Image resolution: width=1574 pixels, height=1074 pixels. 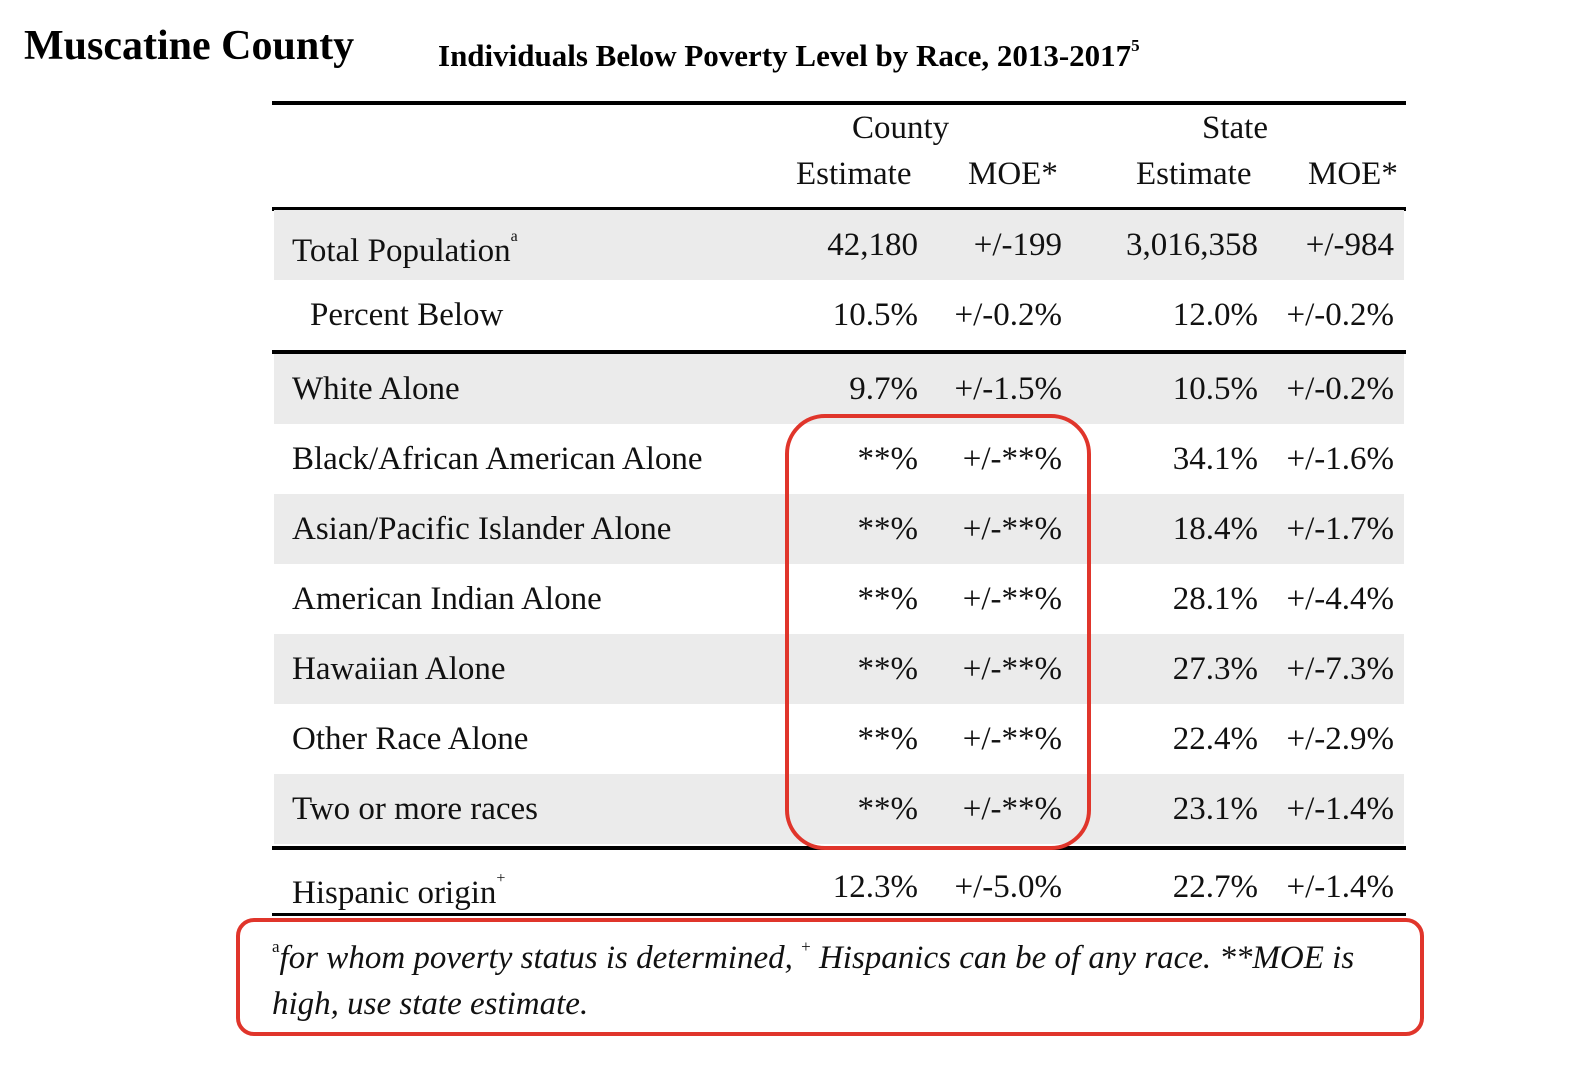 I want to click on table-row: Two or more races **% +/-**% 23.1% +/-1.4%, so click(x=839, y=809).